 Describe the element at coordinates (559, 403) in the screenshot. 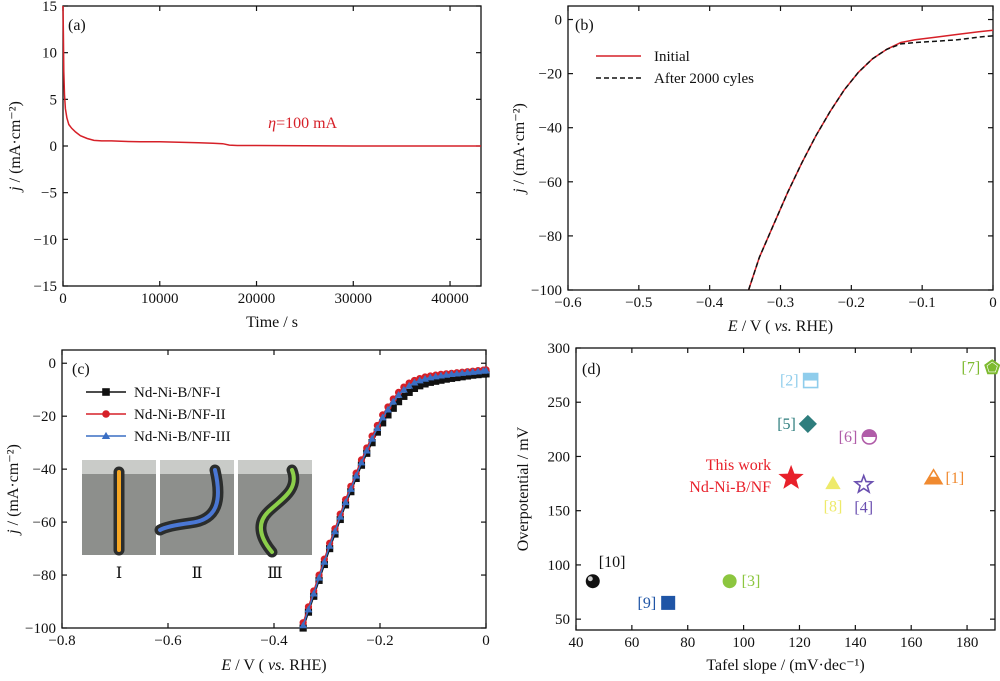

I see `y-tick-label: 250` at that location.